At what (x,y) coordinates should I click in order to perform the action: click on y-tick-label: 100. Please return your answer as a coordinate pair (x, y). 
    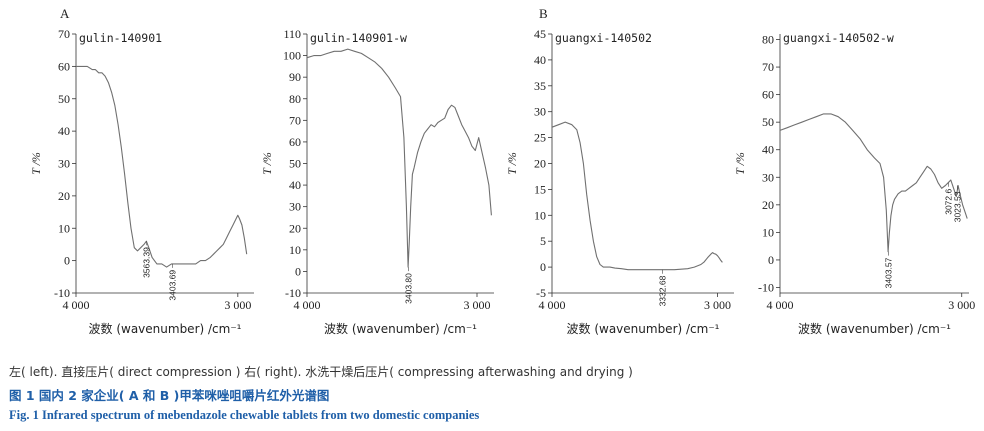
    Looking at the image, I should click on (292, 56).